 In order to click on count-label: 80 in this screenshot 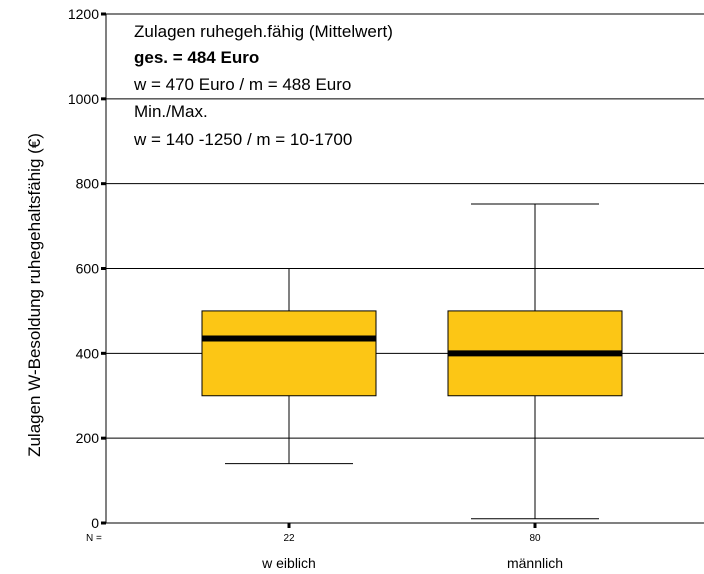, I will do `click(535, 538)`.